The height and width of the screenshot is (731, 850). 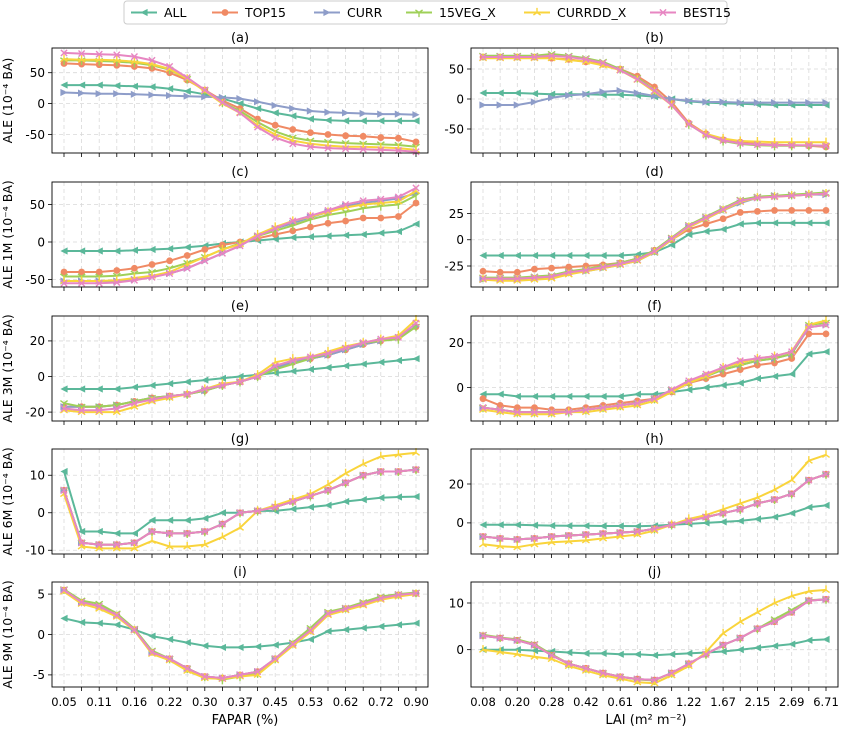 I want to click on panel-title: (c), so click(x=239, y=172).